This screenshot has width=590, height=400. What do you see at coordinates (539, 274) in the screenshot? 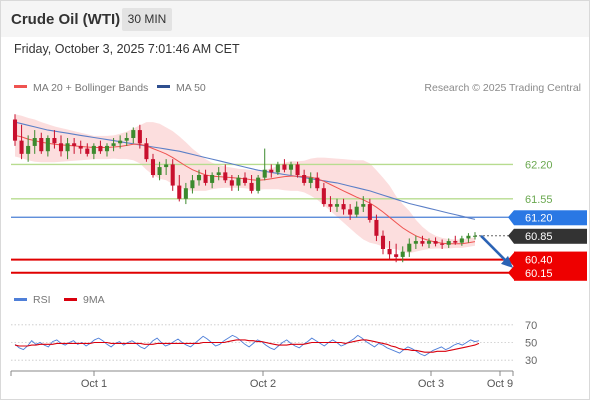
I see `support-label-60.15: 60.15` at bounding box center [539, 274].